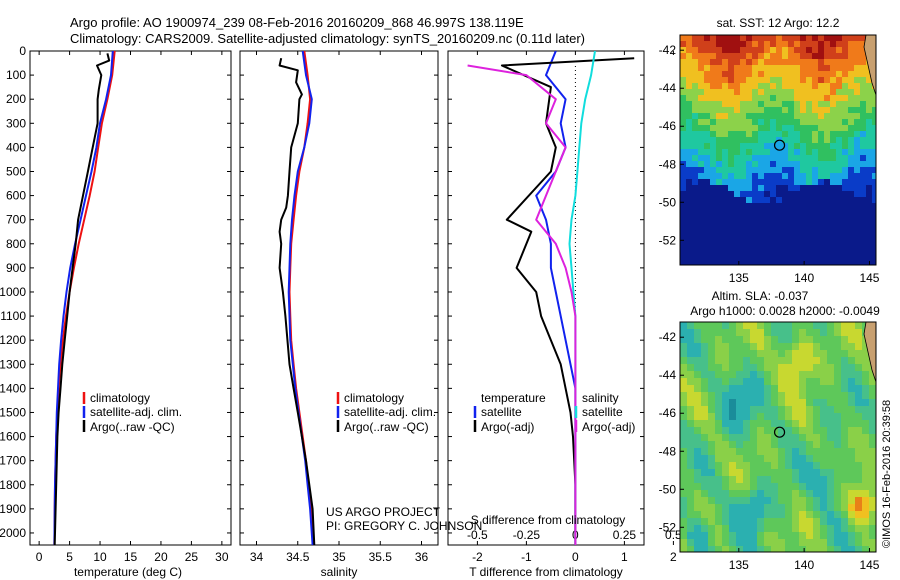 This screenshot has width=900, height=580. What do you see at coordinates (778, 437) in the screenshot?
I see `sla-map-image` at bounding box center [778, 437].